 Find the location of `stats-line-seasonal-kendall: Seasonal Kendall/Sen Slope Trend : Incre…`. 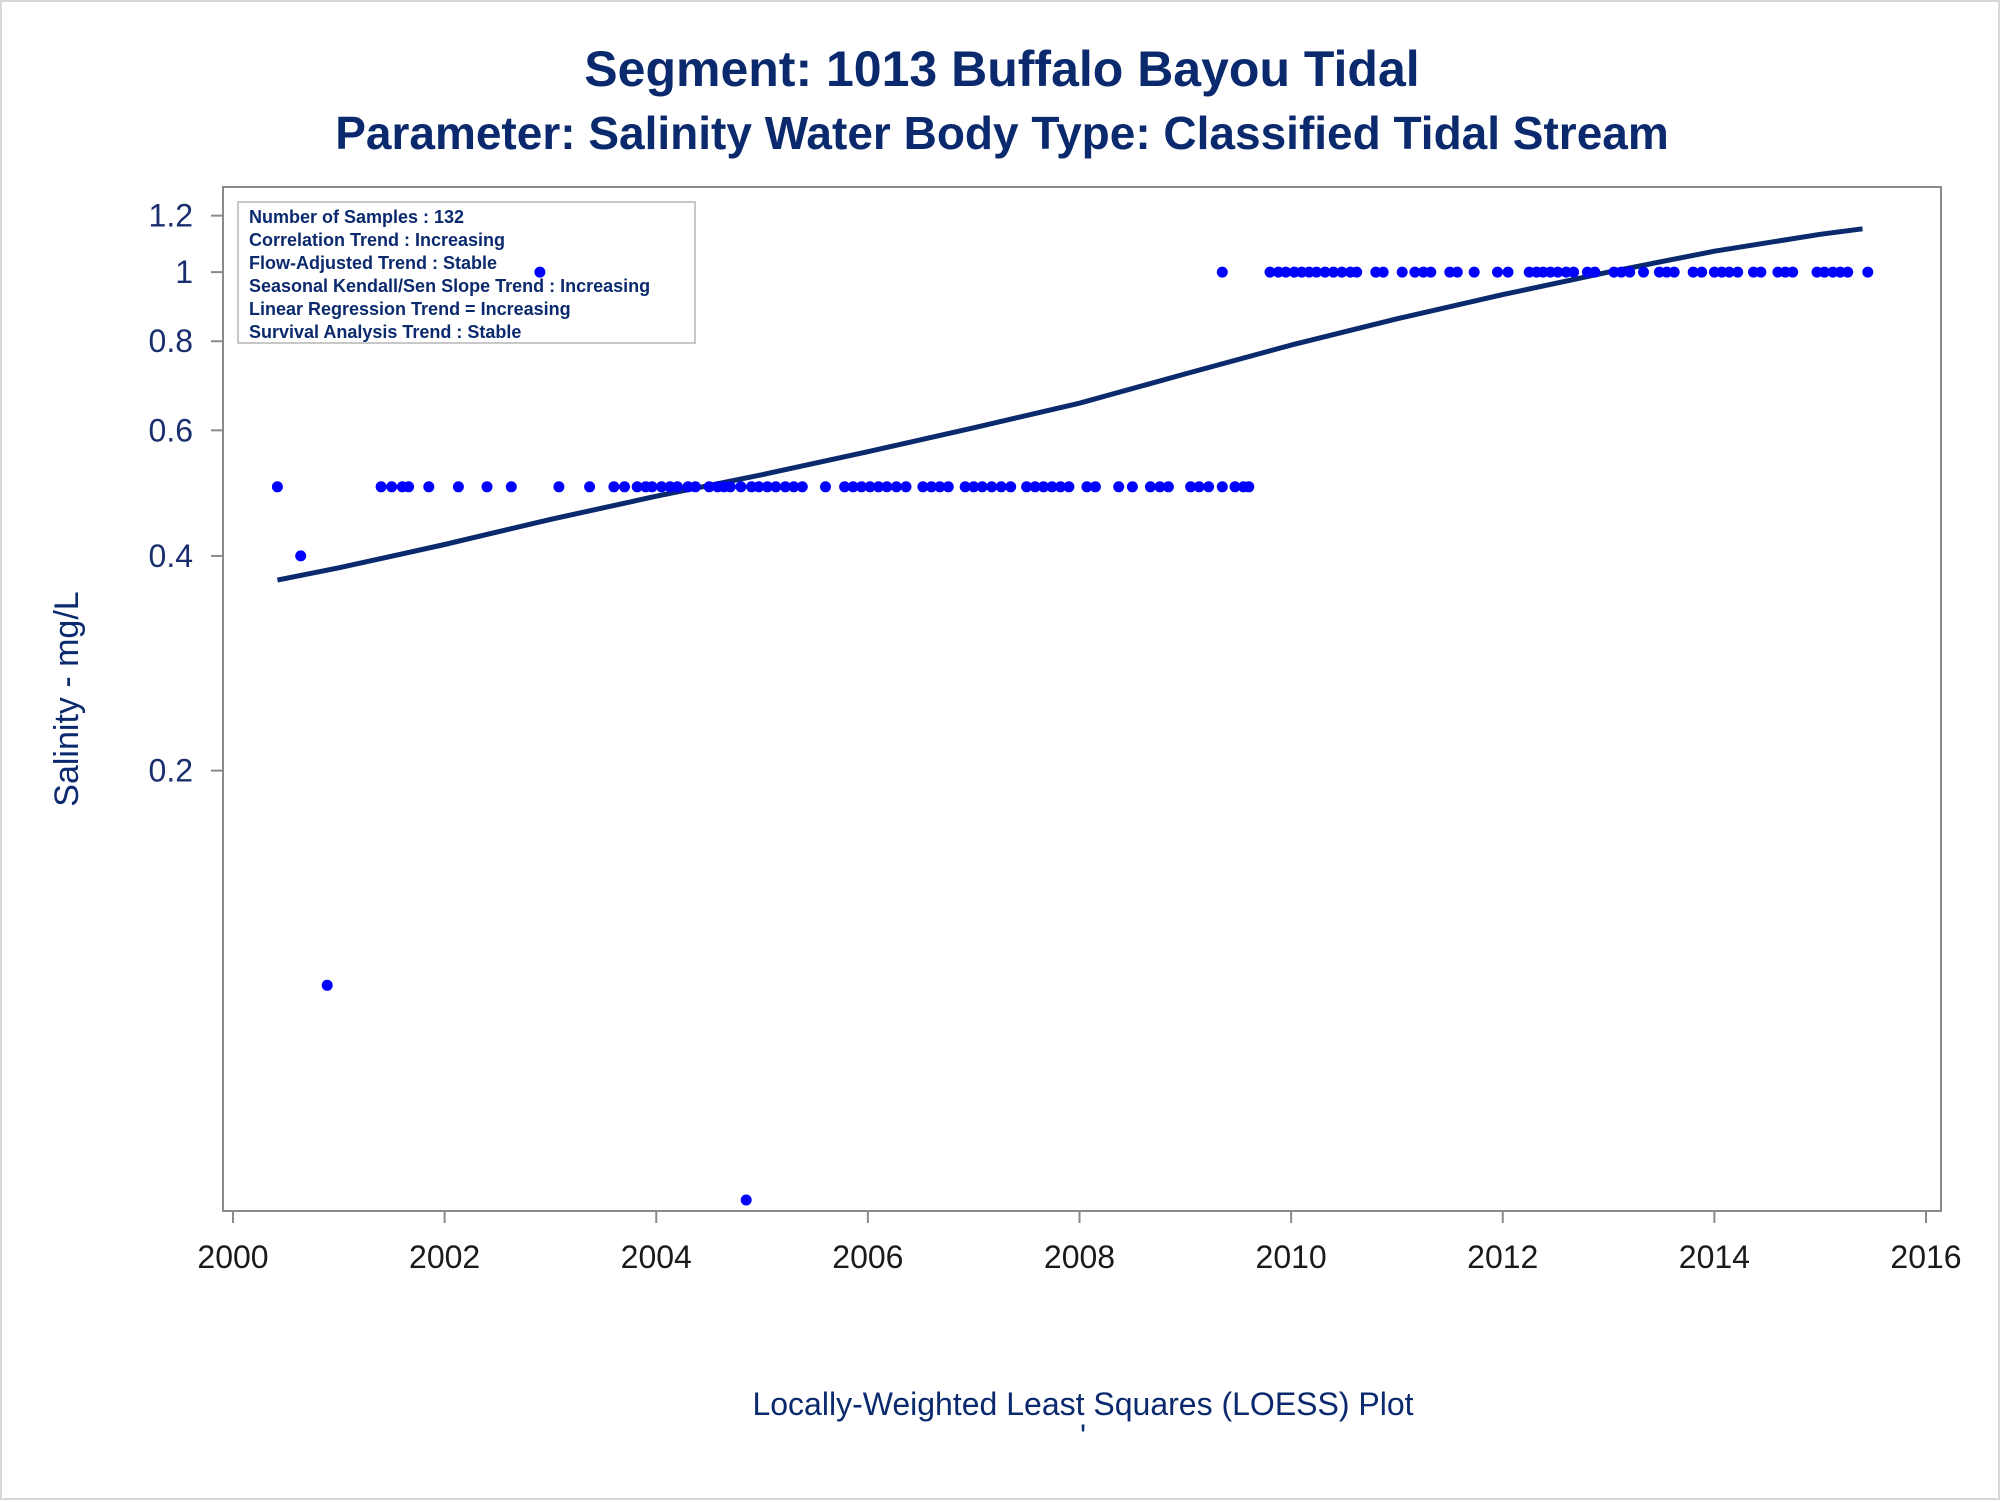

stats-line-seasonal-kendall: Seasonal Kendall/Sen Slope Trend : Incre… is located at coordinates (449, 286).